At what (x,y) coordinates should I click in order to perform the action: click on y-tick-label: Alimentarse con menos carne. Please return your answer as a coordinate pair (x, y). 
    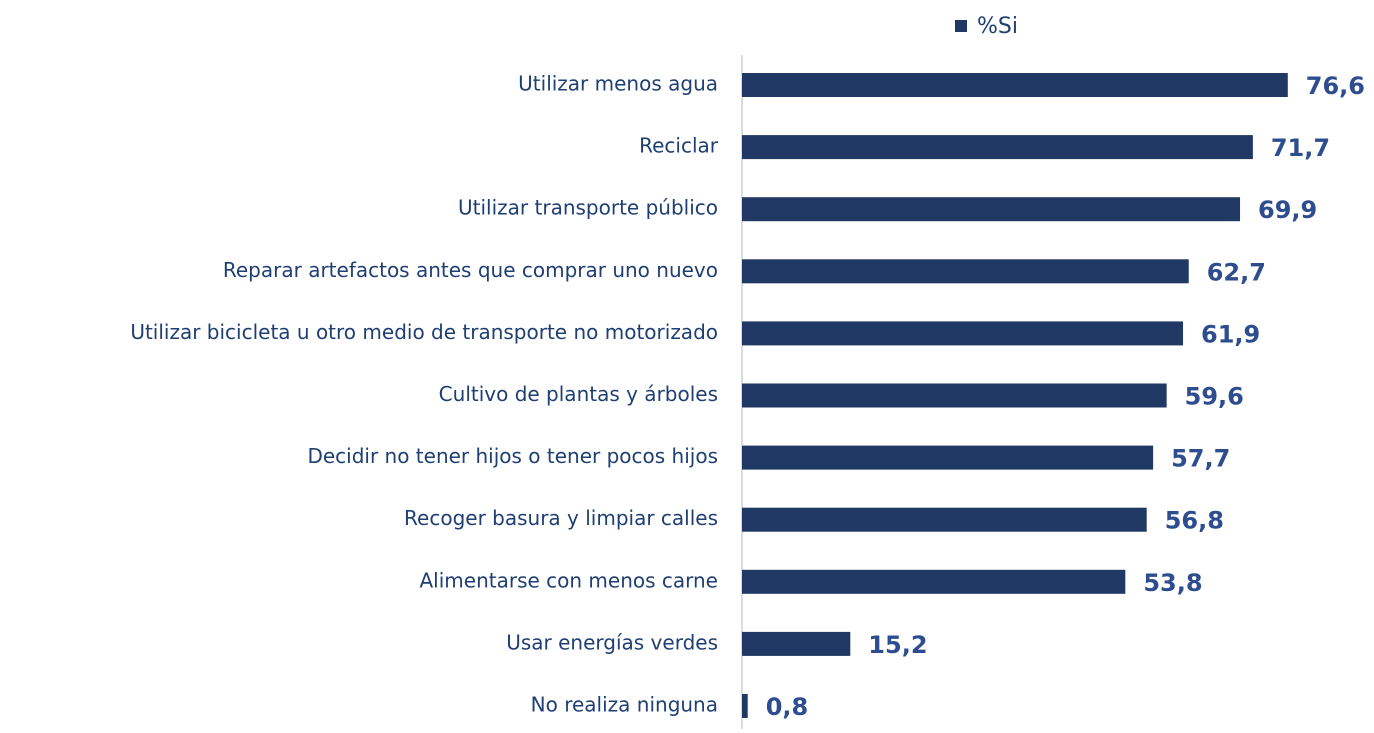
    Looking at the image, I should click on (568, 580).